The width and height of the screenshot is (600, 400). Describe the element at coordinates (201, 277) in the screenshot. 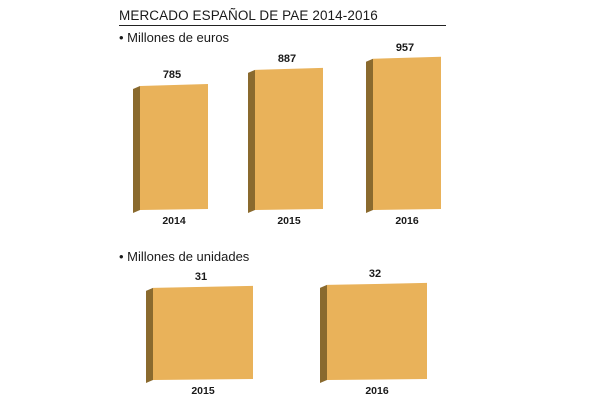

I see `units-value-label: 31` at that location.